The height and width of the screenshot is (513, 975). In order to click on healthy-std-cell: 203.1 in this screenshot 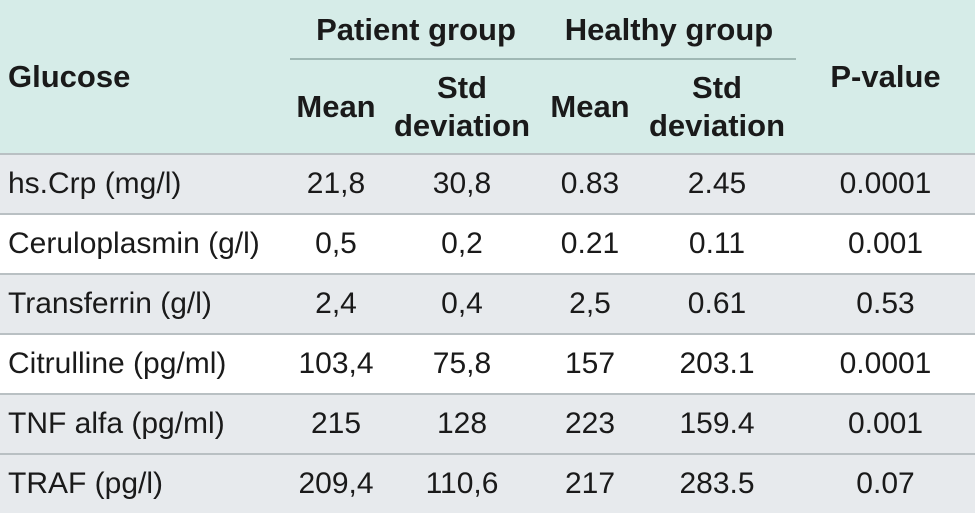, I will do `click(717, 363)`.